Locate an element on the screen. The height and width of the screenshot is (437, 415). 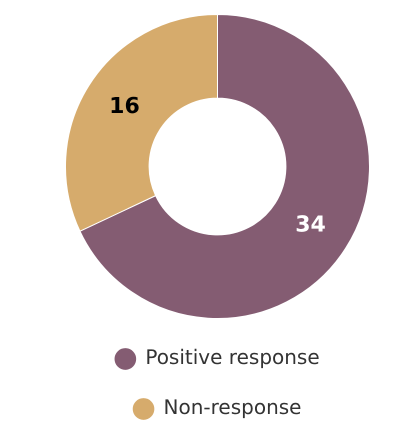
legend-label: Non-response is located at coordinates (233, 407).